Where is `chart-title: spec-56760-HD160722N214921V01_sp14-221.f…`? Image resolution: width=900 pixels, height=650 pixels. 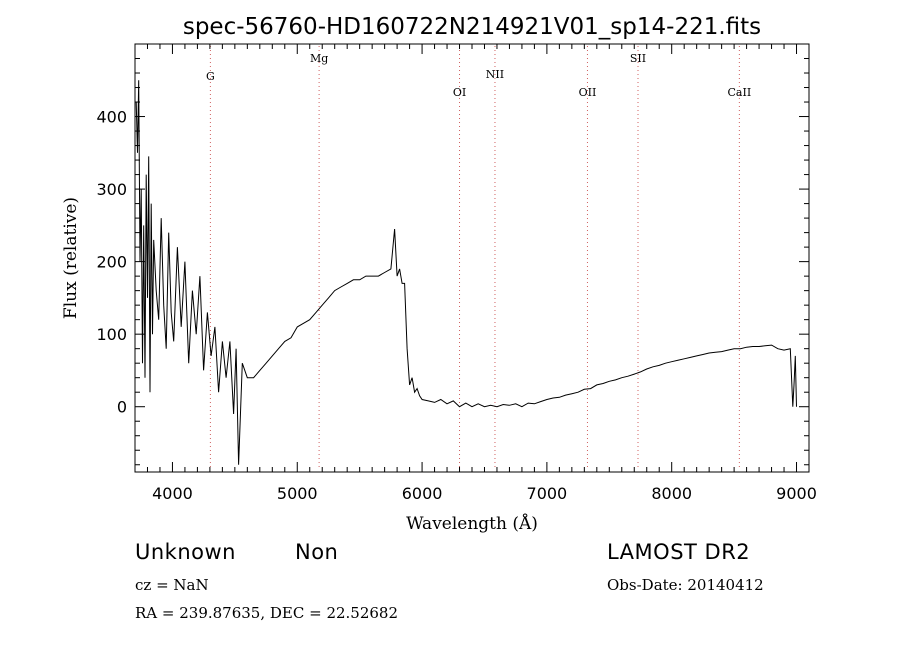
chart-title: spec-56760-HD160722N214921V01_sp14-221.f… is located at coordinates (472, 27).